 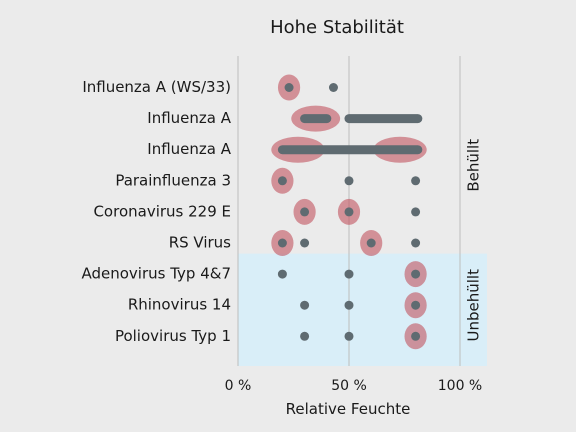 What do you see at coordinates (349, 386) in the screenshot?
I see `x-tick-label: 50 %` at bounding box center [349, 386].